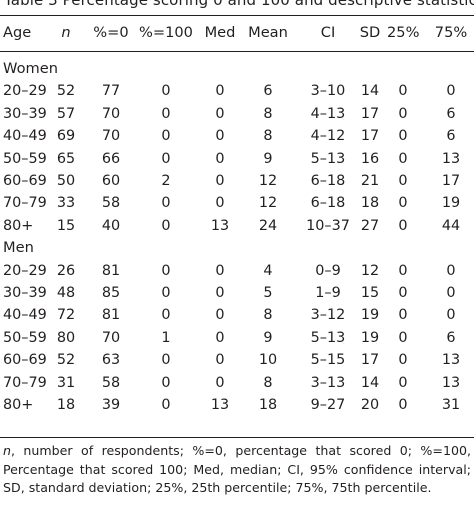 This screenshot has height=520, width=474. Describe the element at coordinates (237, 360) in the screenshot. I see `table-row: 60–69 52 63 0 0 10 5–15 17 0 13` at that location.